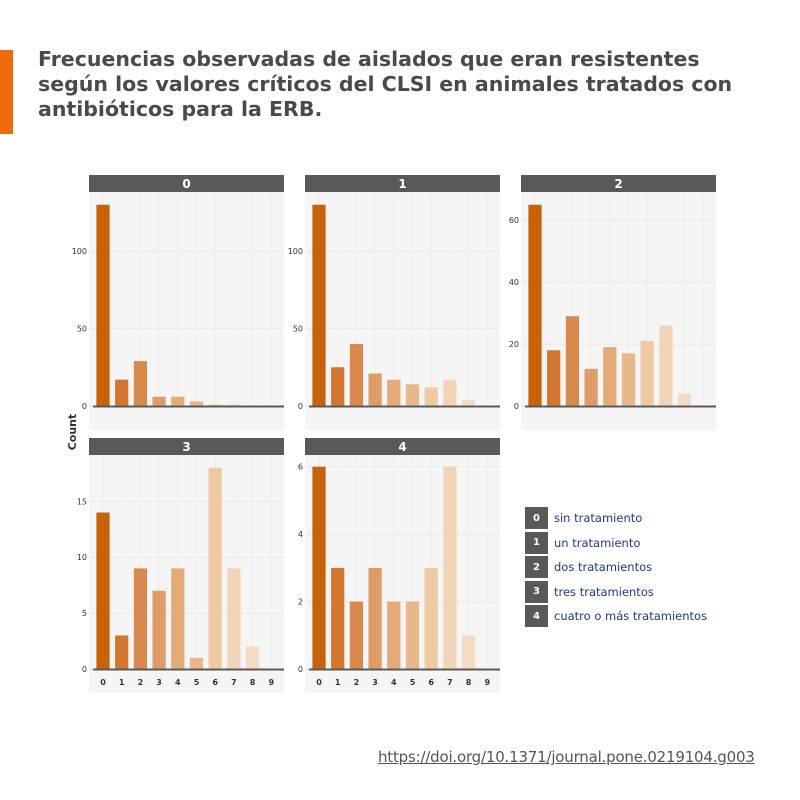 The width and height of the screenshot is (800, 800). I want to click on facet-label: 4, so click(402, 447).